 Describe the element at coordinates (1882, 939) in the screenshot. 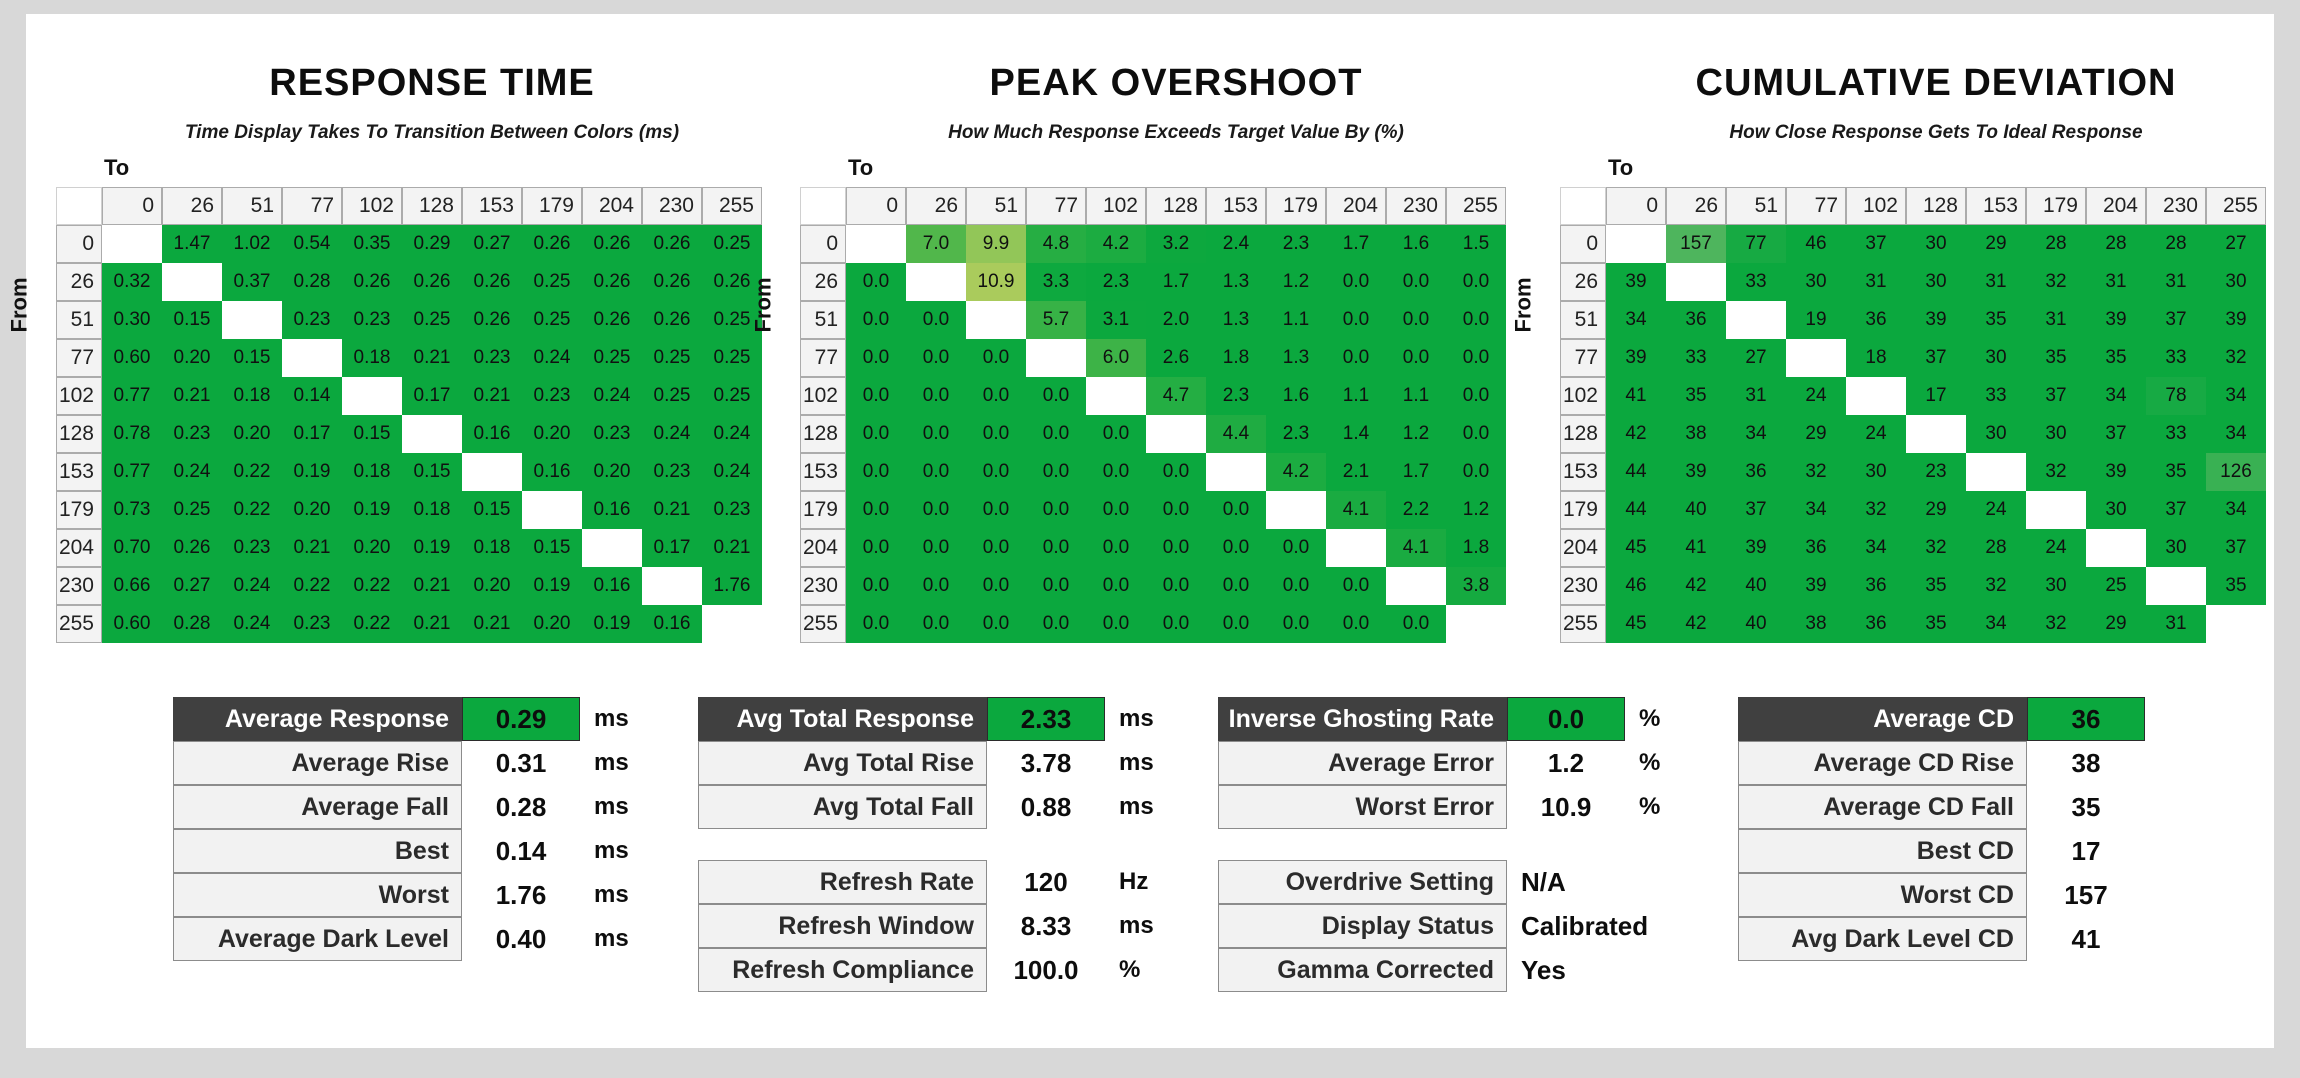

I see `summary-label: Avg Dark Level CD` at that location.